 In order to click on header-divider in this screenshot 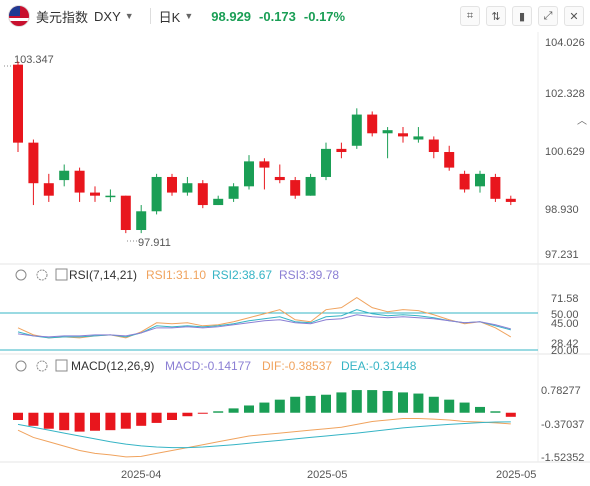, I will do `click(150, 16)`.